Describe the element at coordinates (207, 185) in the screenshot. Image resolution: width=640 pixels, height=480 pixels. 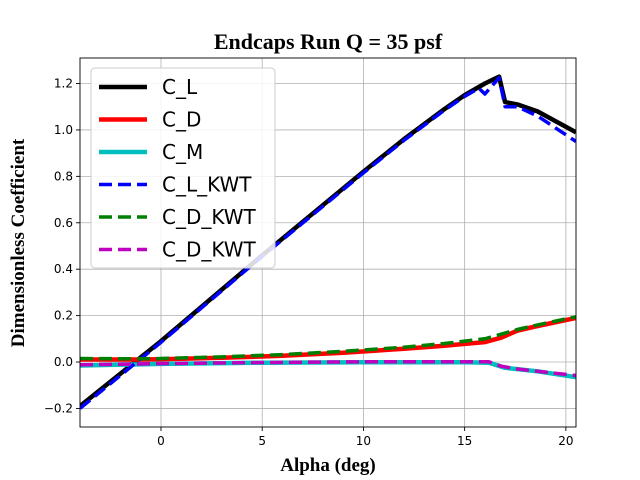
I see `legend-label: C_L_KWT` at that location.